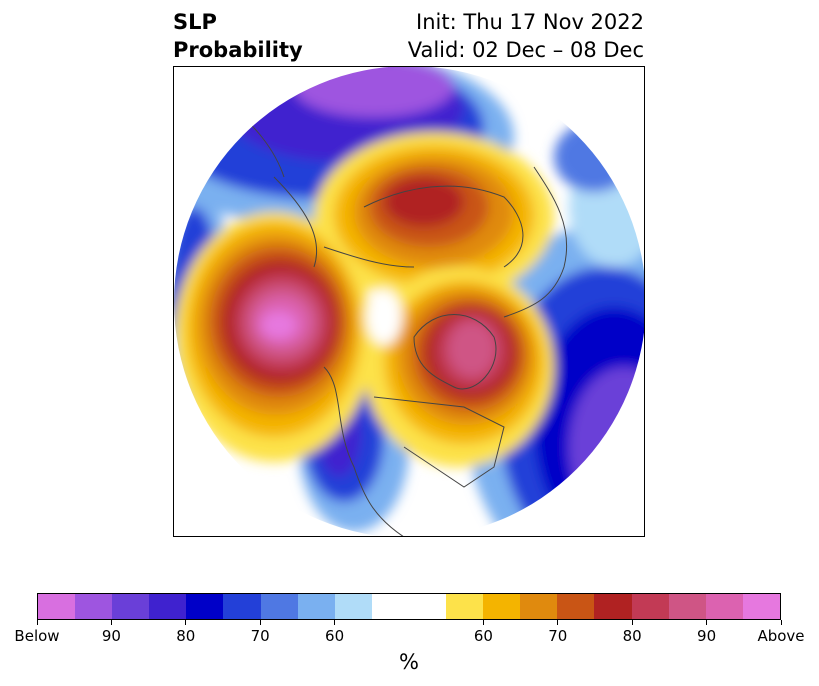  I want to click on title-valid: Valid: 02 Dec – 08 Dec, so click(525, 50).